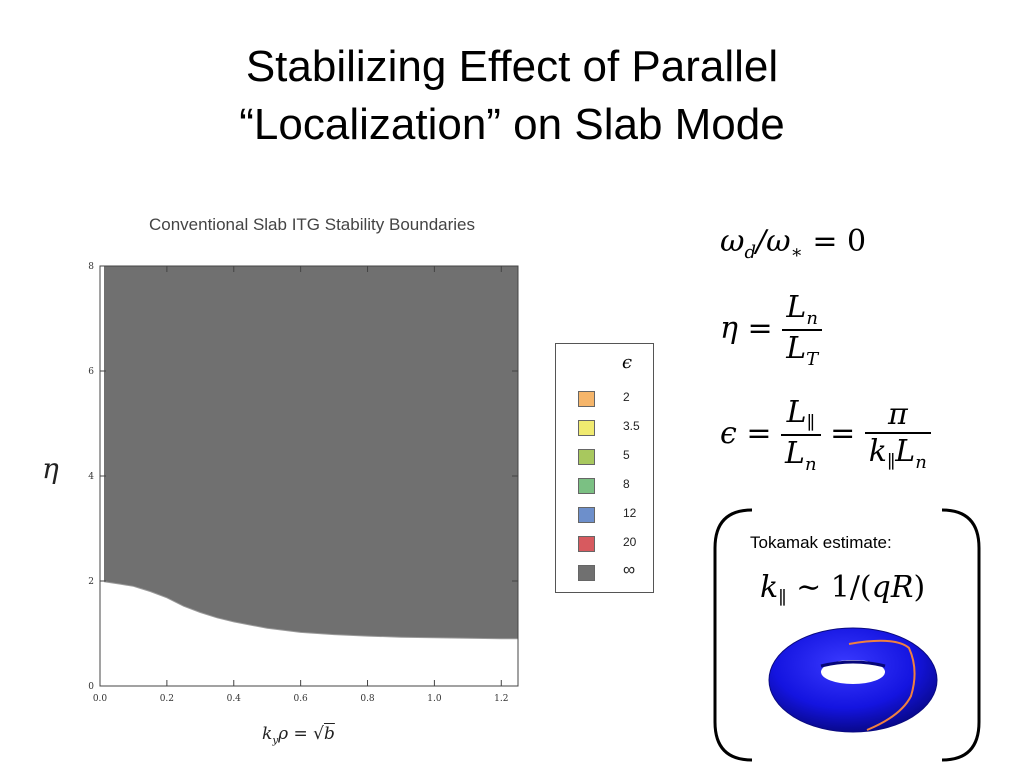  Describe the element at coordinates (771, 330) in the screenshot. I see `equation-eta: η = Ln LT` at that location.